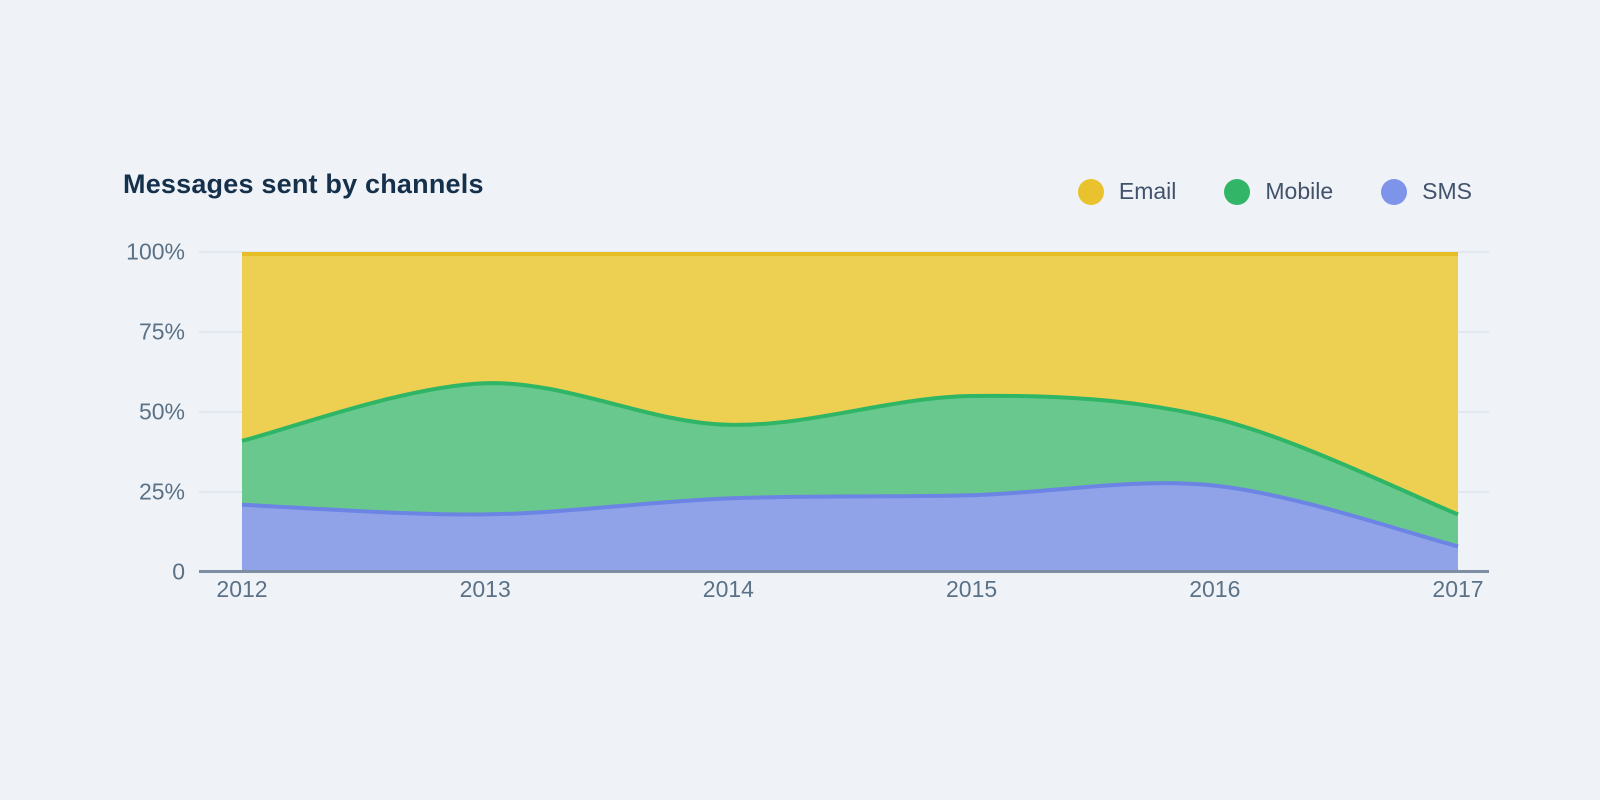  I want to click on x-tick-2016: 2016, so click(1215, 589).